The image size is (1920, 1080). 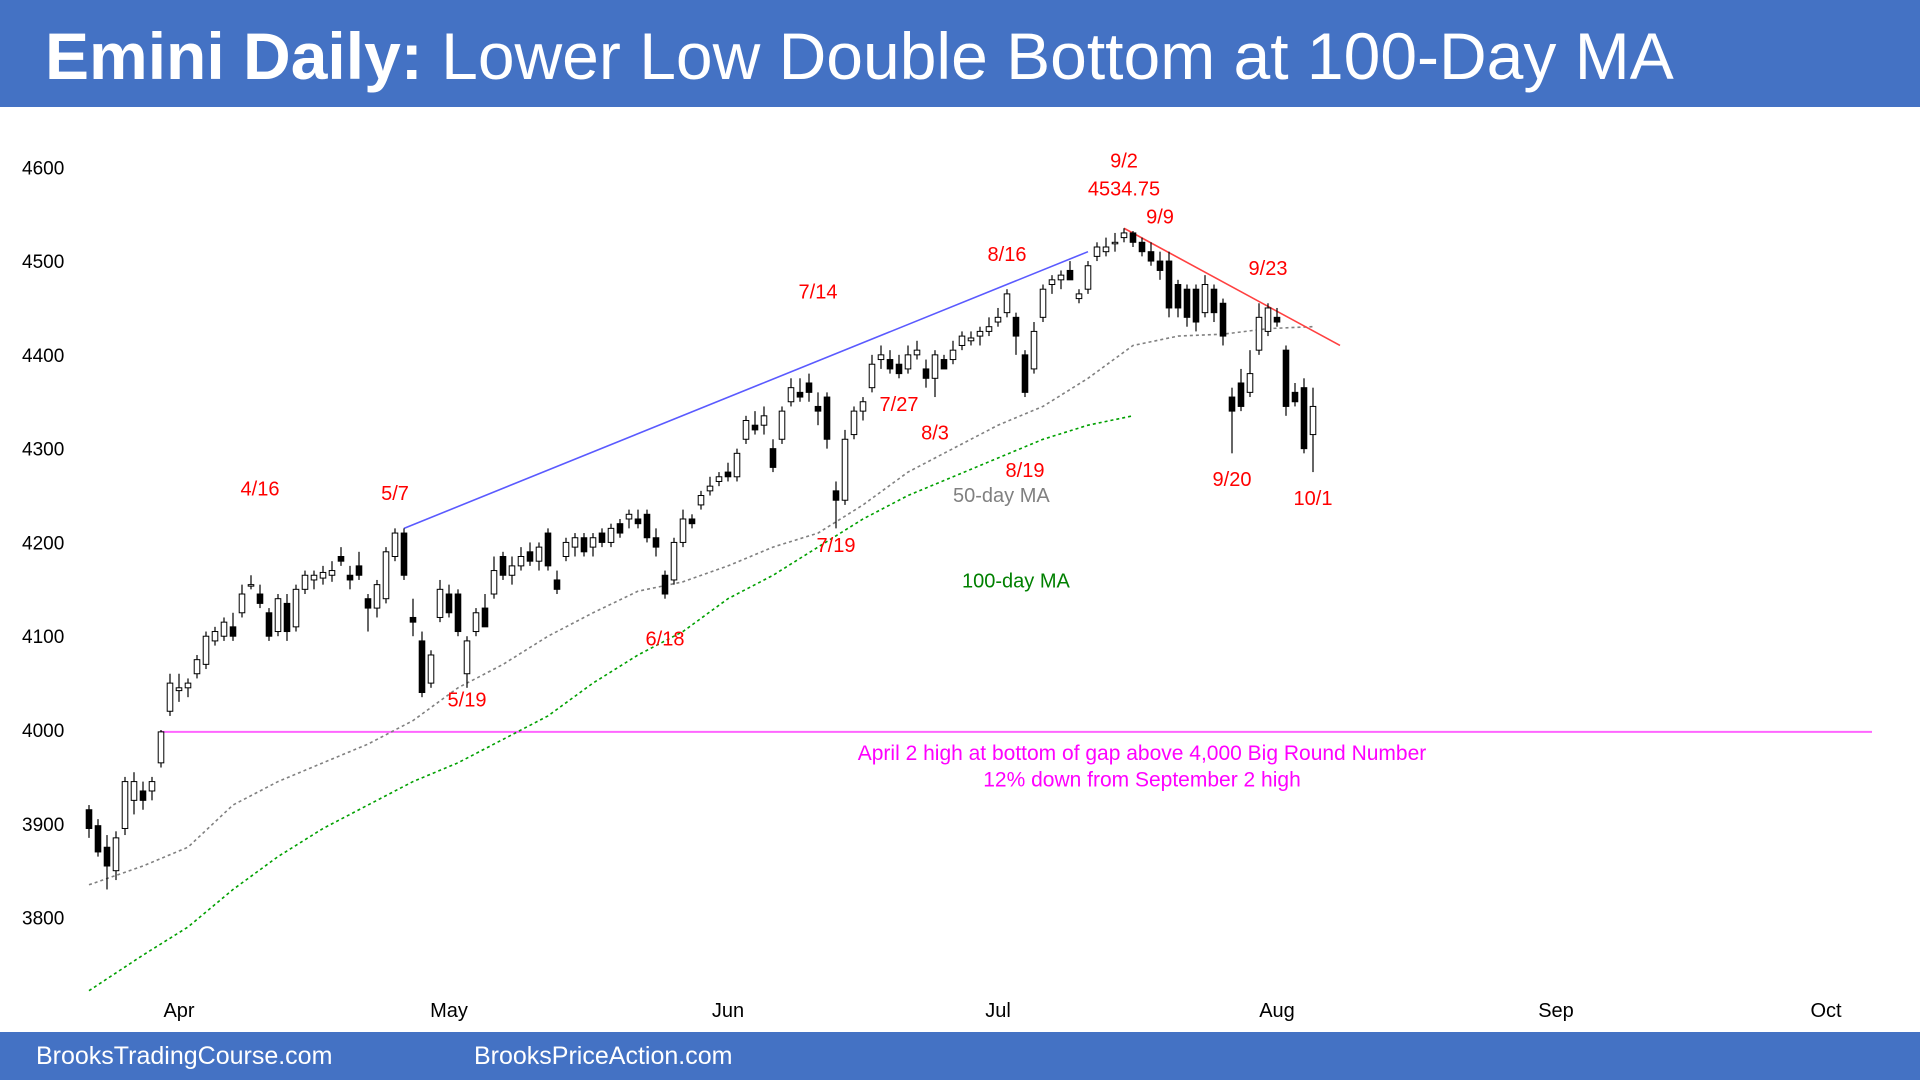 What do you see at coordinates (43, 919) in the screenshot?
I see `y-tick-label: 3800` at bounding box center [43, 919].